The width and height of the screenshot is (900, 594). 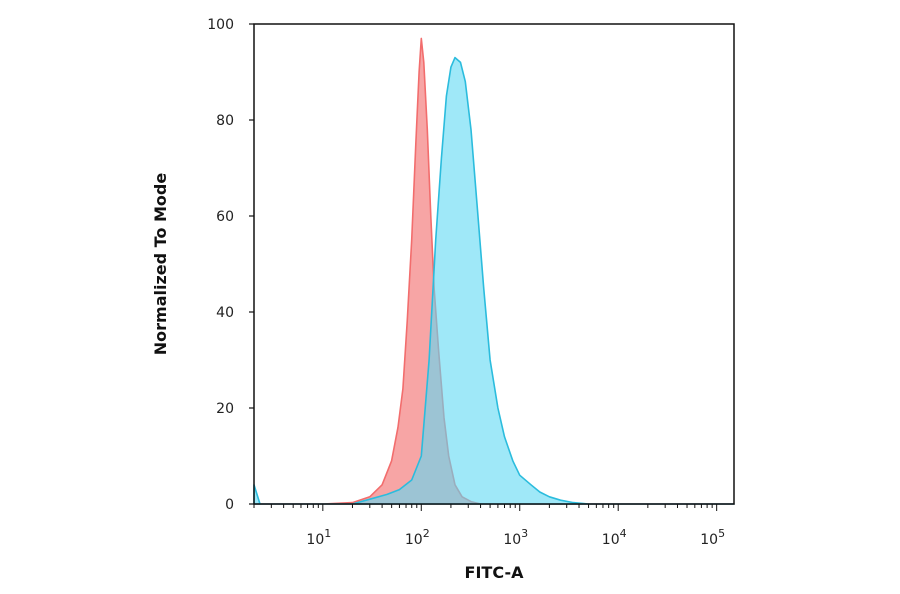 I want to click on y-tick-label: 80, so click(x=225, y=121).